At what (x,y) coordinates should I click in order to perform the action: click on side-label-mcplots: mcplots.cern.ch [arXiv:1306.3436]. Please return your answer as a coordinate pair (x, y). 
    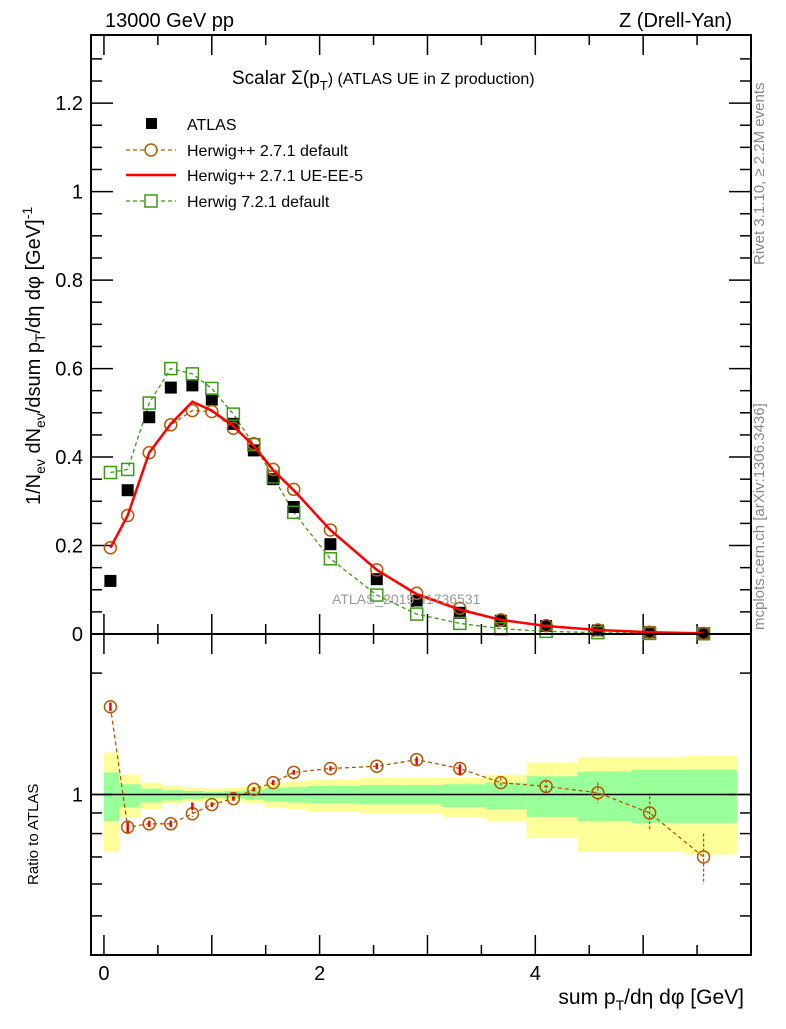
    Looking at the image, I should click on (759, 516).